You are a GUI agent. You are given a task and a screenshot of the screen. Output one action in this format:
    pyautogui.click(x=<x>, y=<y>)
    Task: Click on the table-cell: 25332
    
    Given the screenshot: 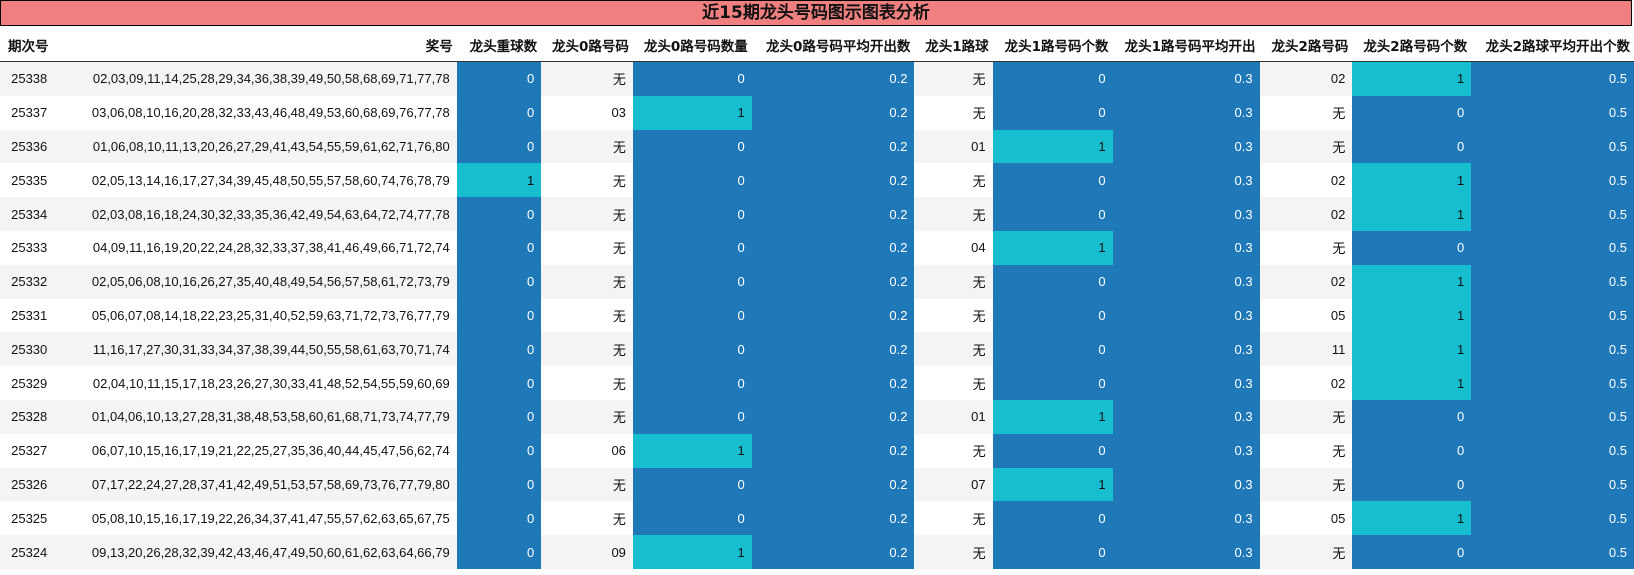 What is the action you would take?
    pyautogui.click(x=29, y=281)
    